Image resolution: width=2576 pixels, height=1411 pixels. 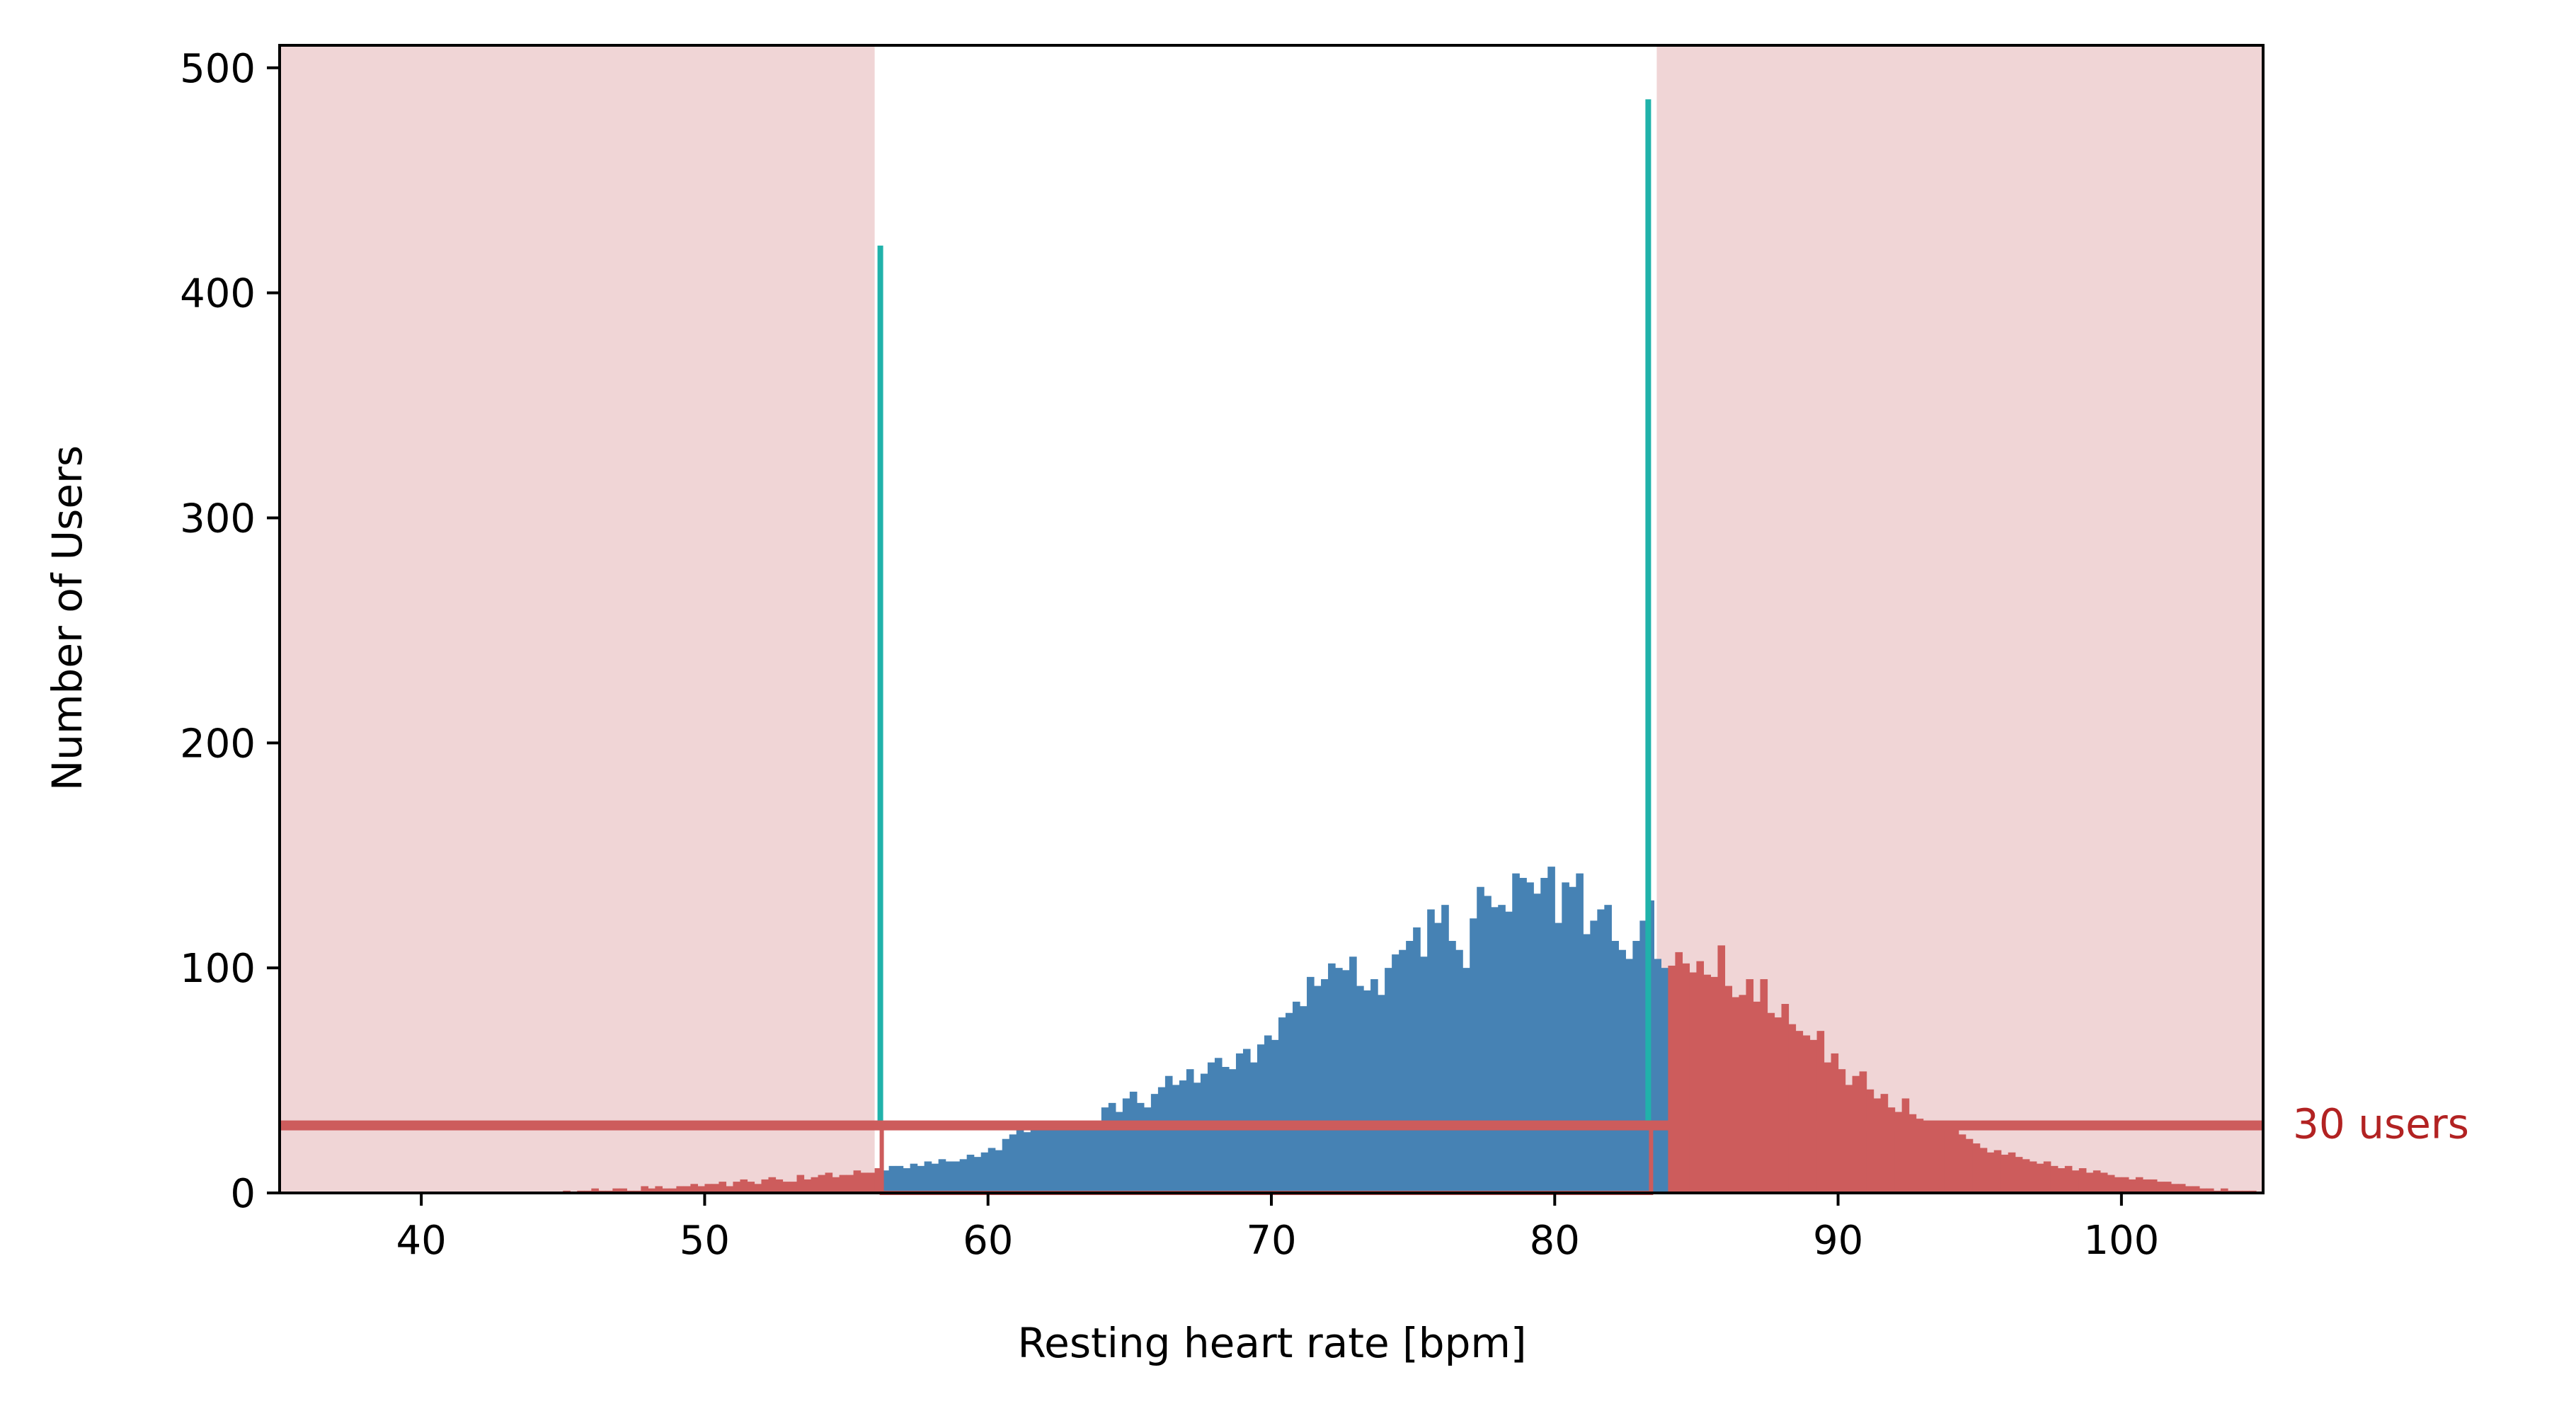 What do you see at coordinates (218, 744) in the screenshot?
I see `y-tick-label: 200` at bounding box center [218, 744].